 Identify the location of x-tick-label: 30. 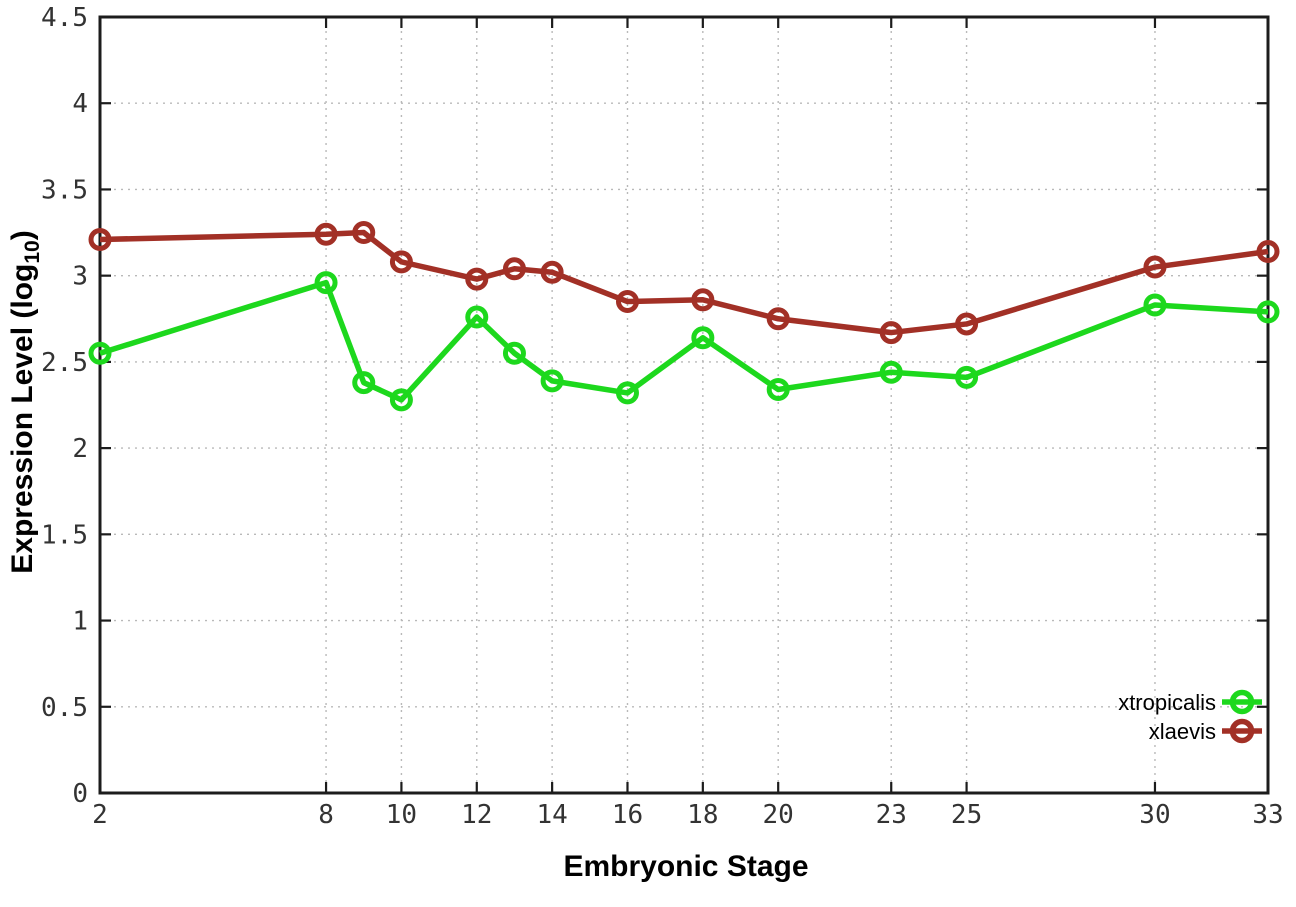
(1154, 815).